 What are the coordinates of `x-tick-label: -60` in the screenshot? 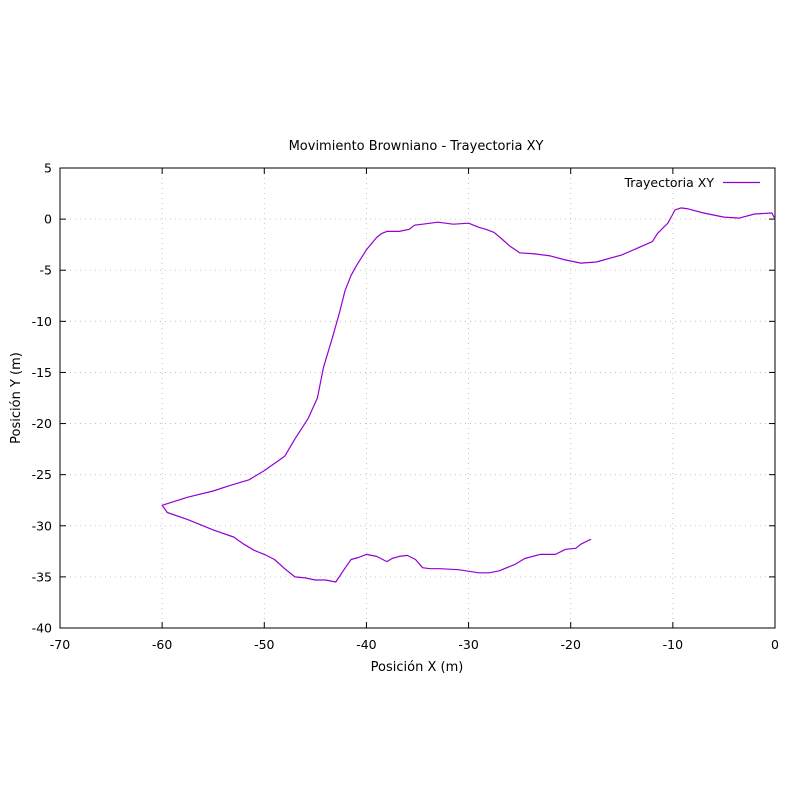 It's located at (162, 644).